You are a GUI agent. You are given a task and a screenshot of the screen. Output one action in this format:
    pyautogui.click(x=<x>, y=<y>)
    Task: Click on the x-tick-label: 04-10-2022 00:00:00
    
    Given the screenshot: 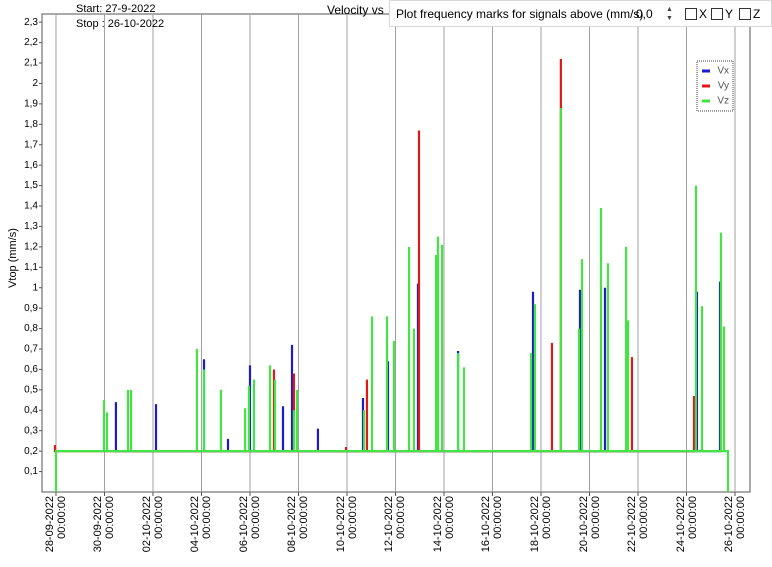 What is the action you would take?
    pyautogui.click(x=201, y=524)
    